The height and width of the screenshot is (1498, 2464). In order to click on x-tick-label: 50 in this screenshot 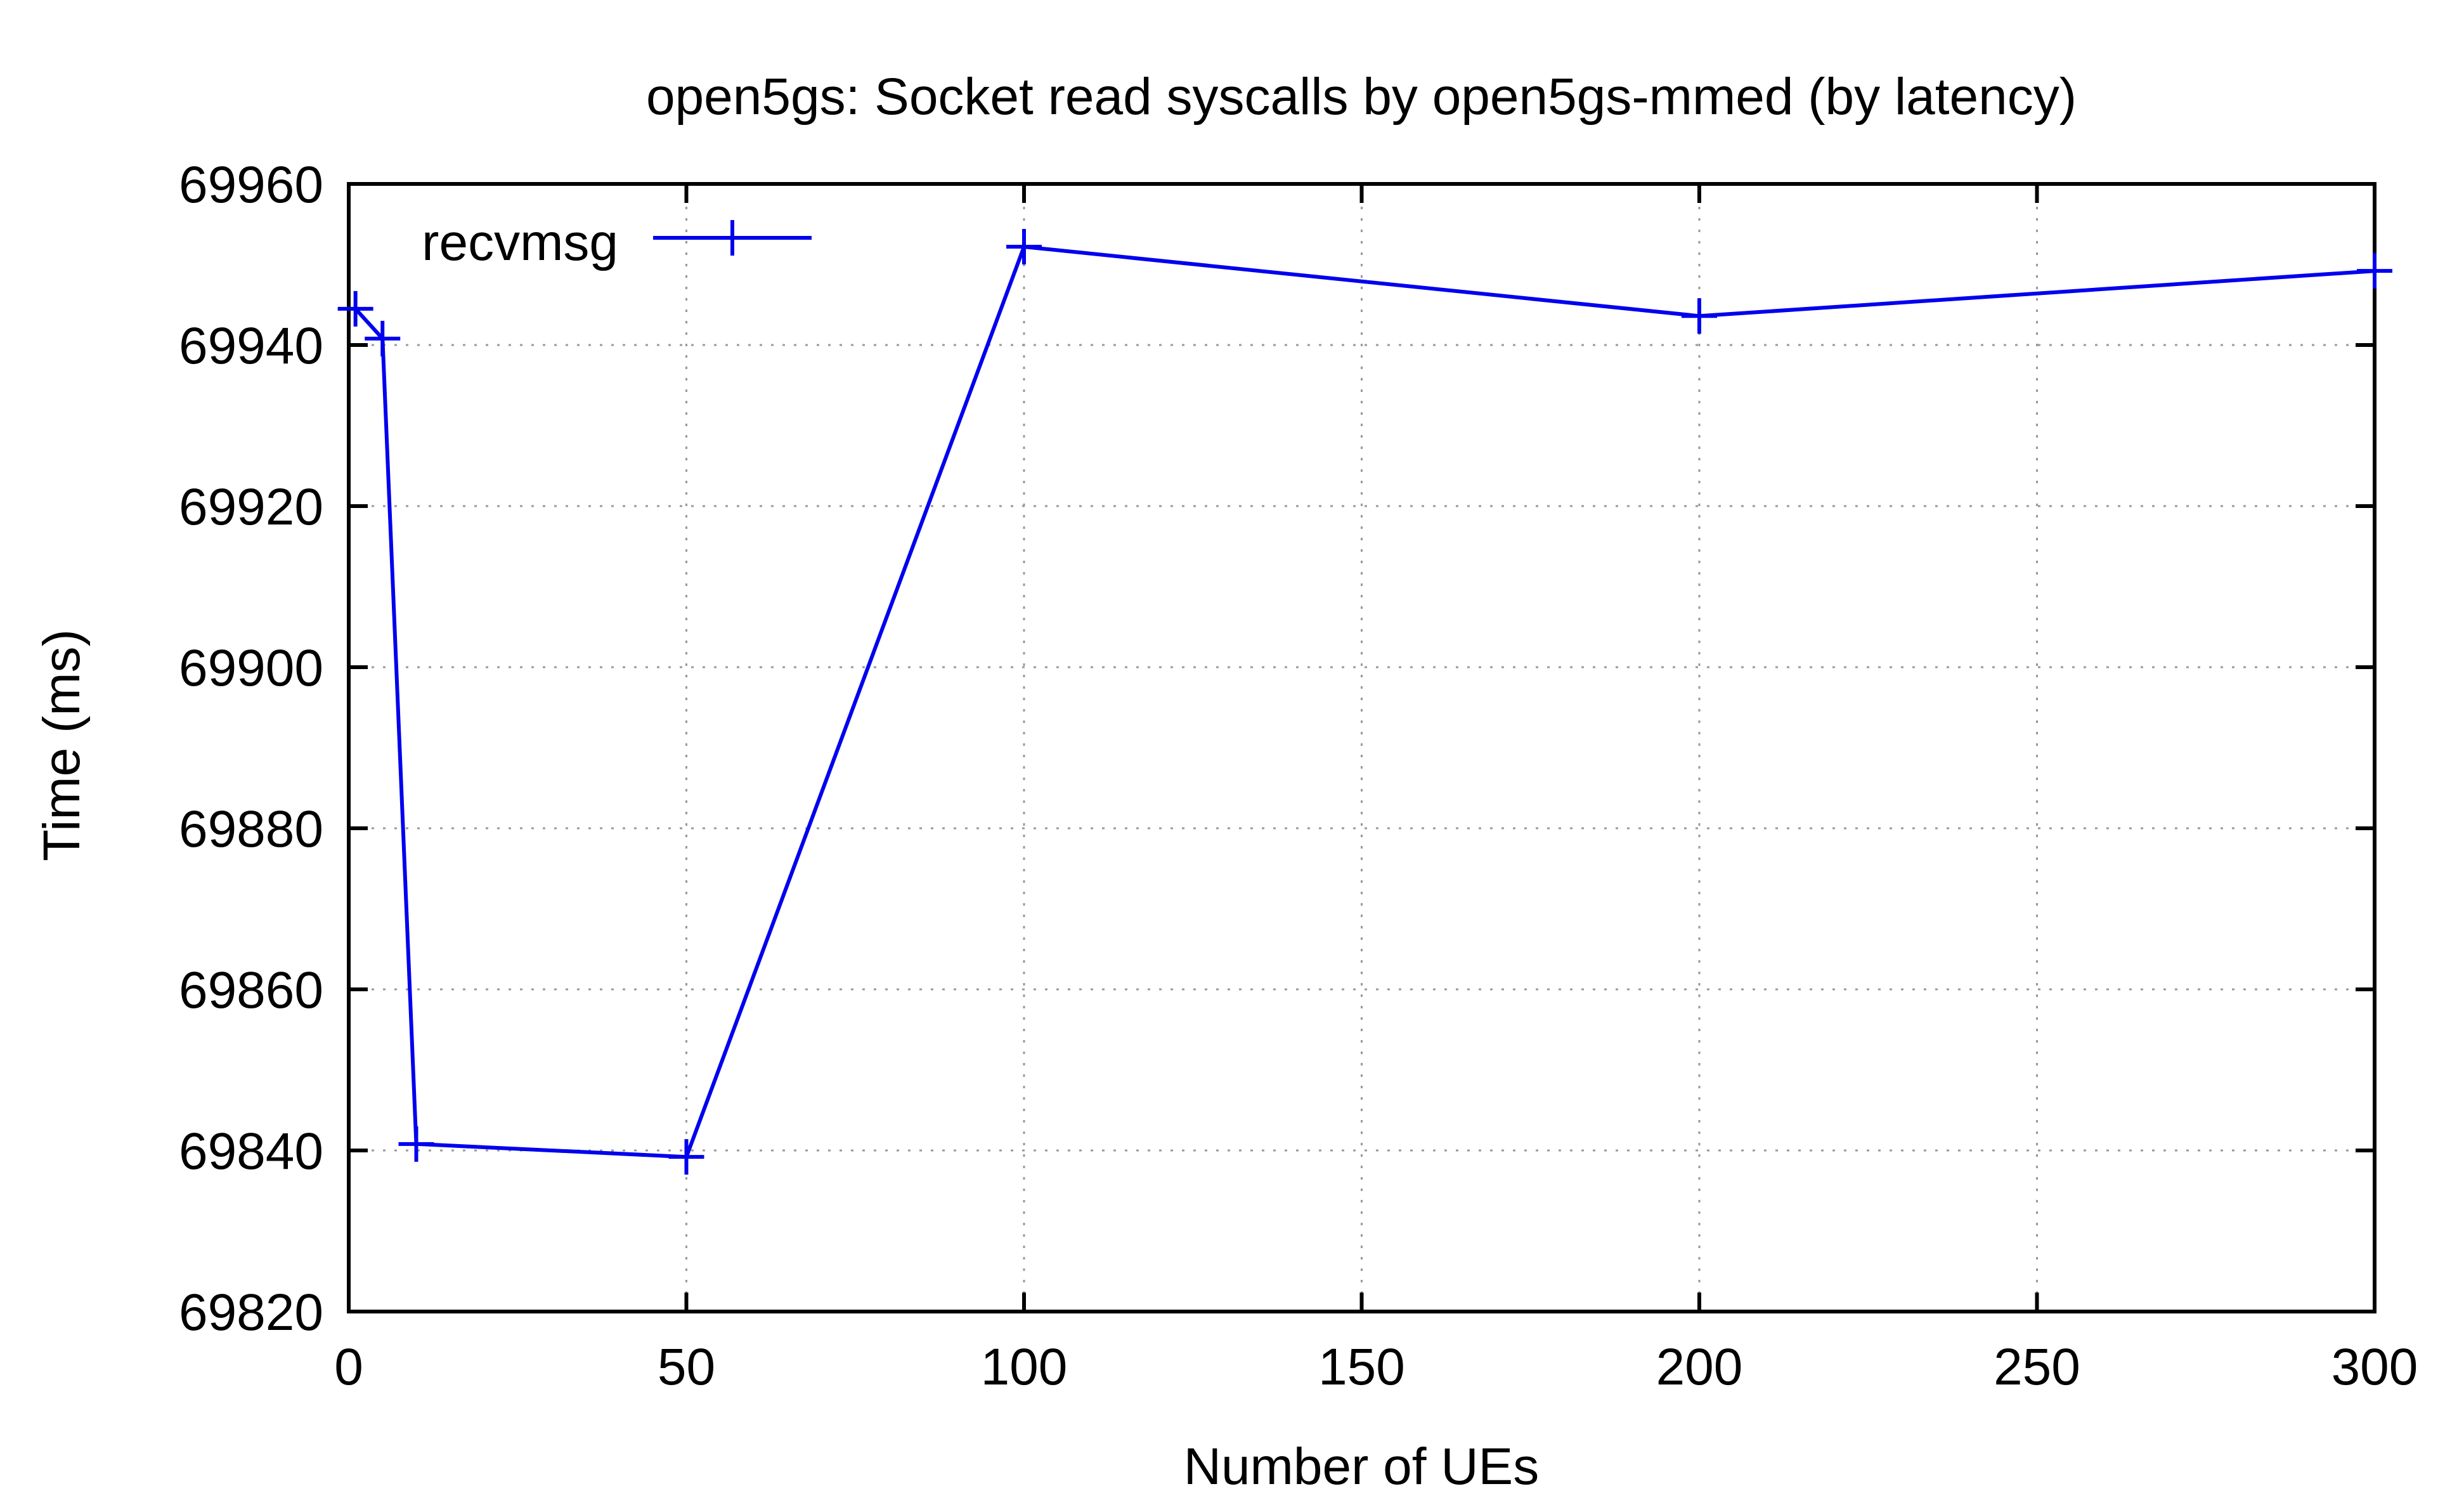, I will do `click(686, 1367)`.